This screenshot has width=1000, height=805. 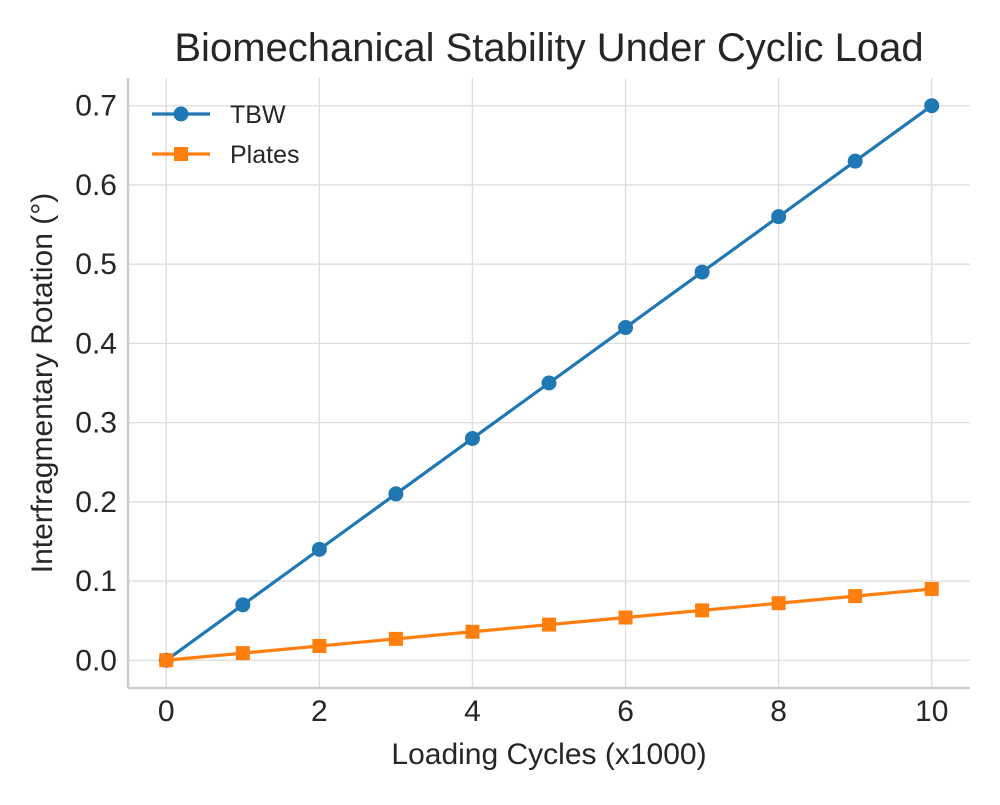 I want to click on x-tick-label: 10, so click(x=931, y=711).